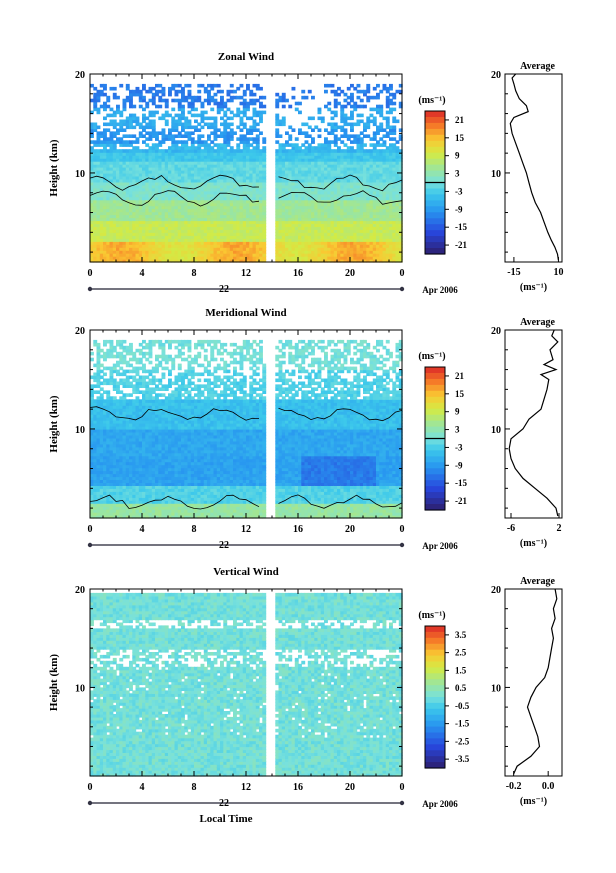 The image size is (616, 873). What do you see at coordinates (461, 501) in the screenshot?
I see `colorbar-tick-label: -21` at bounding box center [461, 501].